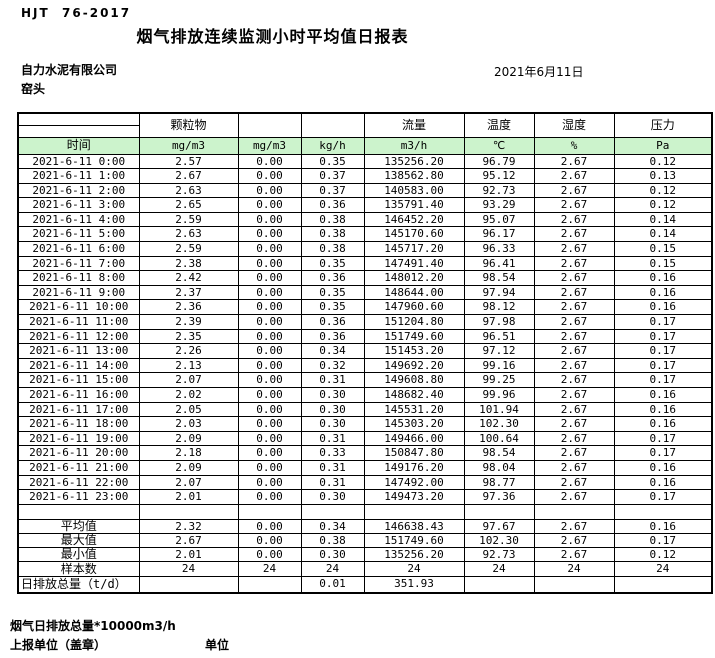  What do you see at coordinates (499, 263) in the screenshot?
I see `value-cell: 96.41` at bounding box center [499, 263].